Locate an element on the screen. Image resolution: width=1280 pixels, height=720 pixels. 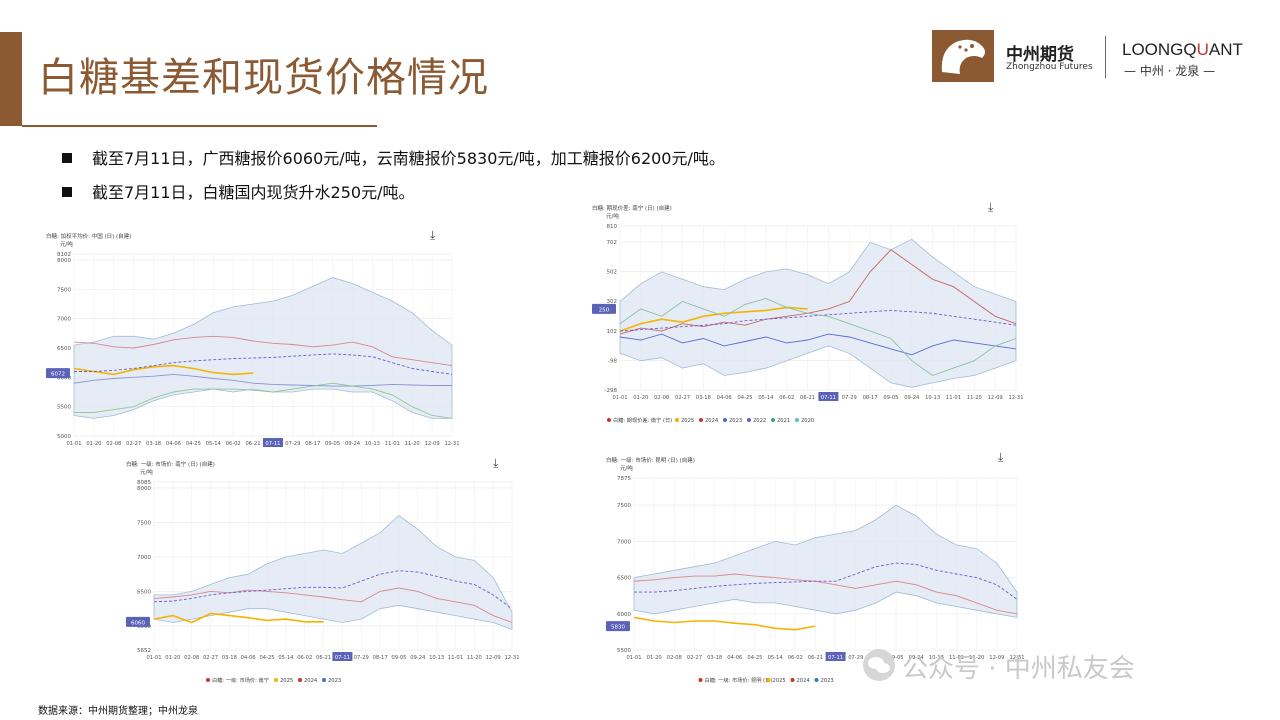
y-tick-label: 5652 is located at coordinates (144, 651).